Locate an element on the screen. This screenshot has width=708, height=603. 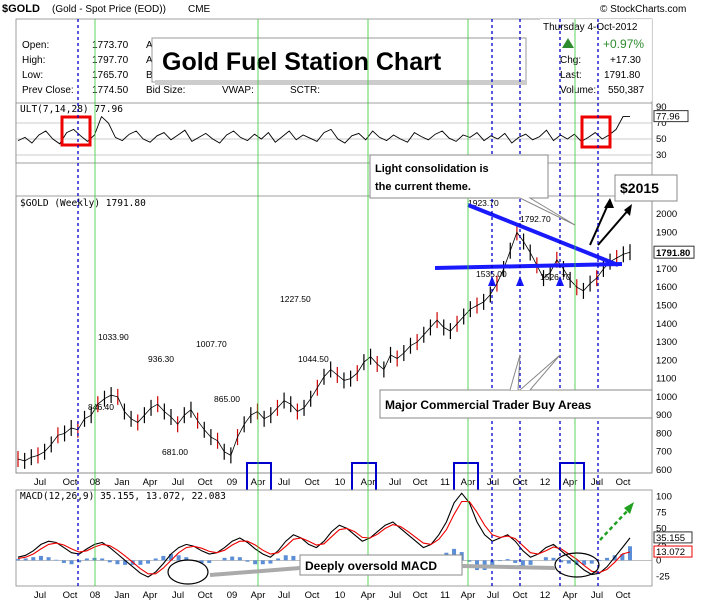
x-tick-label: 11 is located at coordinates (445, 482).